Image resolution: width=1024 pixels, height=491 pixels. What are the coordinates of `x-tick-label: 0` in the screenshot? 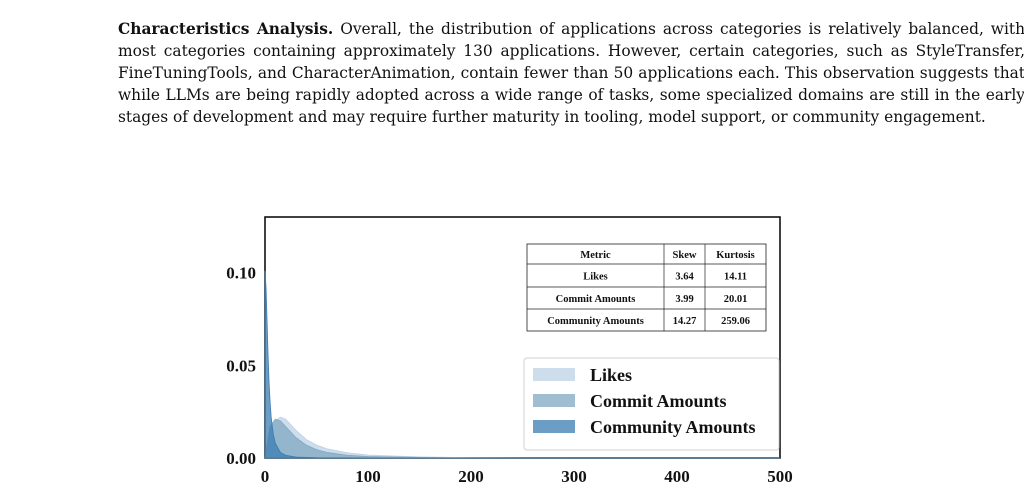 It's located at (265, 476).